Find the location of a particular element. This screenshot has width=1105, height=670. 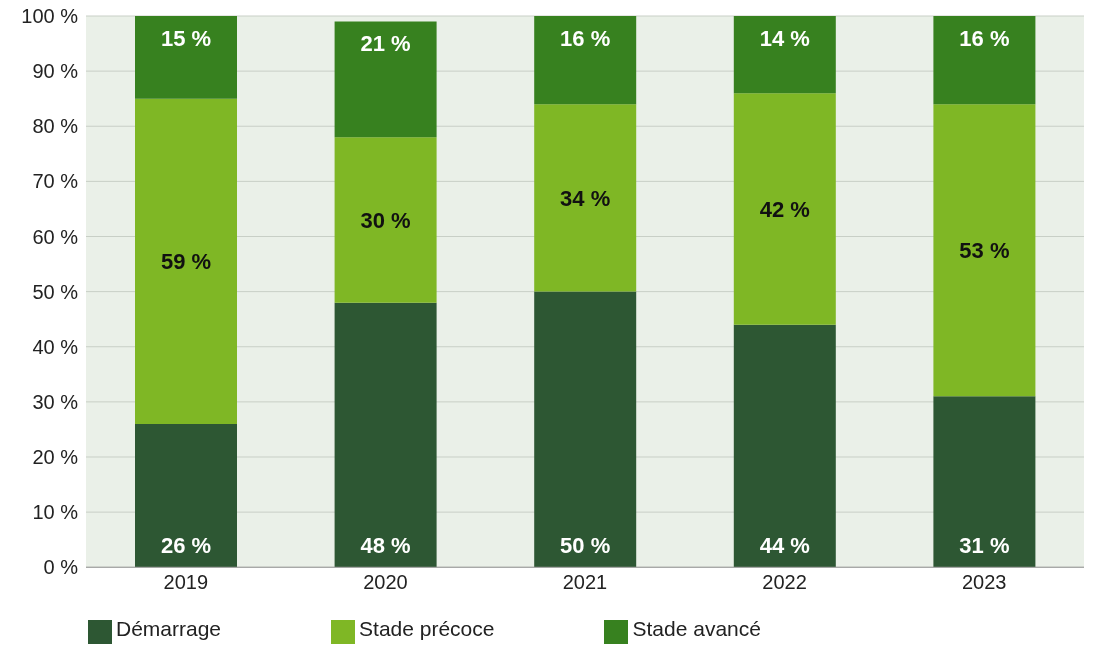

x-tick-label: 2019 is located at coordinates (186, 582).